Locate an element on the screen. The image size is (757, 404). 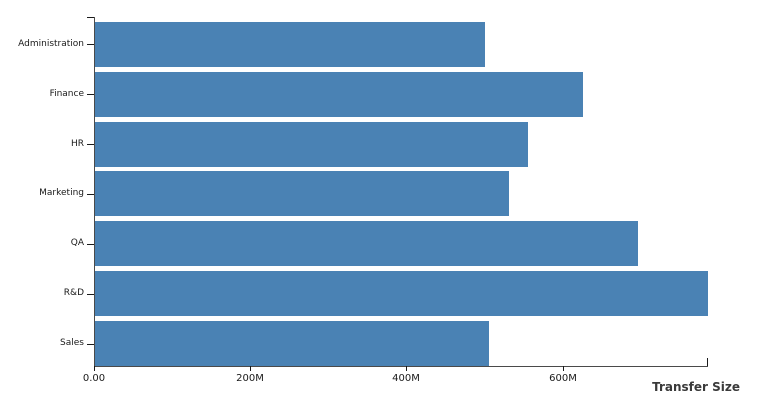
y-tick-label: HR is located at coordinates (77, 144).